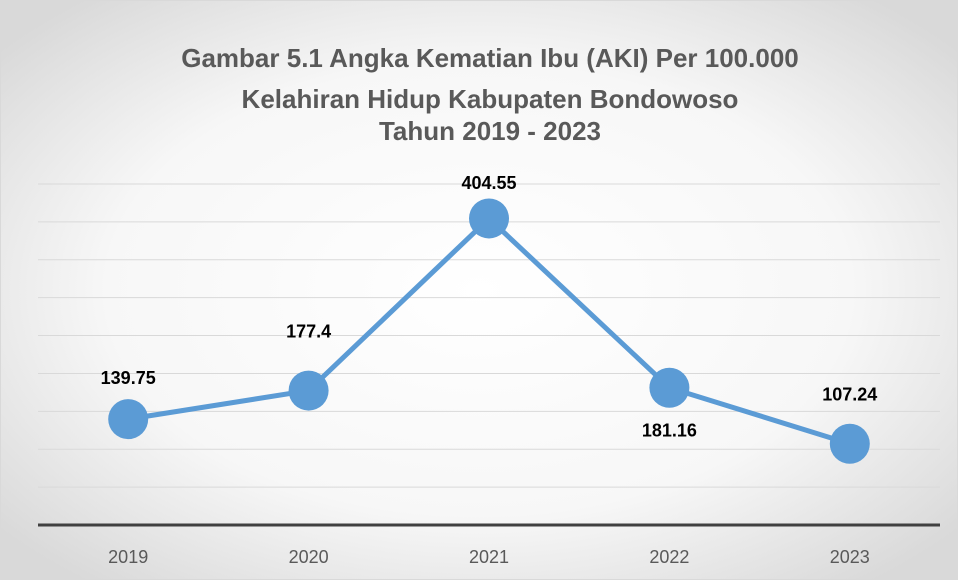  Describe the element at coordinates (490, 99) in the screenshot. I see `chart-title: Kelahiran Hidup Kabupaten Bondowoso` at that location.